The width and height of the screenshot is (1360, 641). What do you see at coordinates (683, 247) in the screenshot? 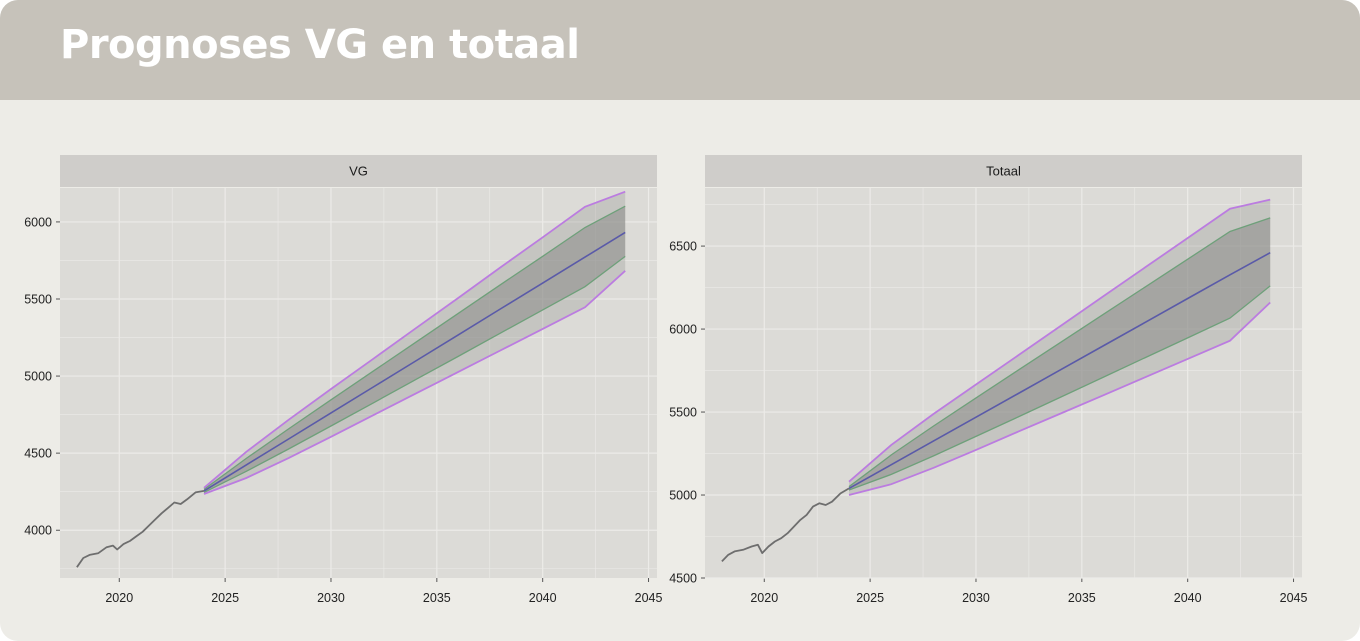
I see `y-tick-label: 6500` at bounding box center [683, 247].